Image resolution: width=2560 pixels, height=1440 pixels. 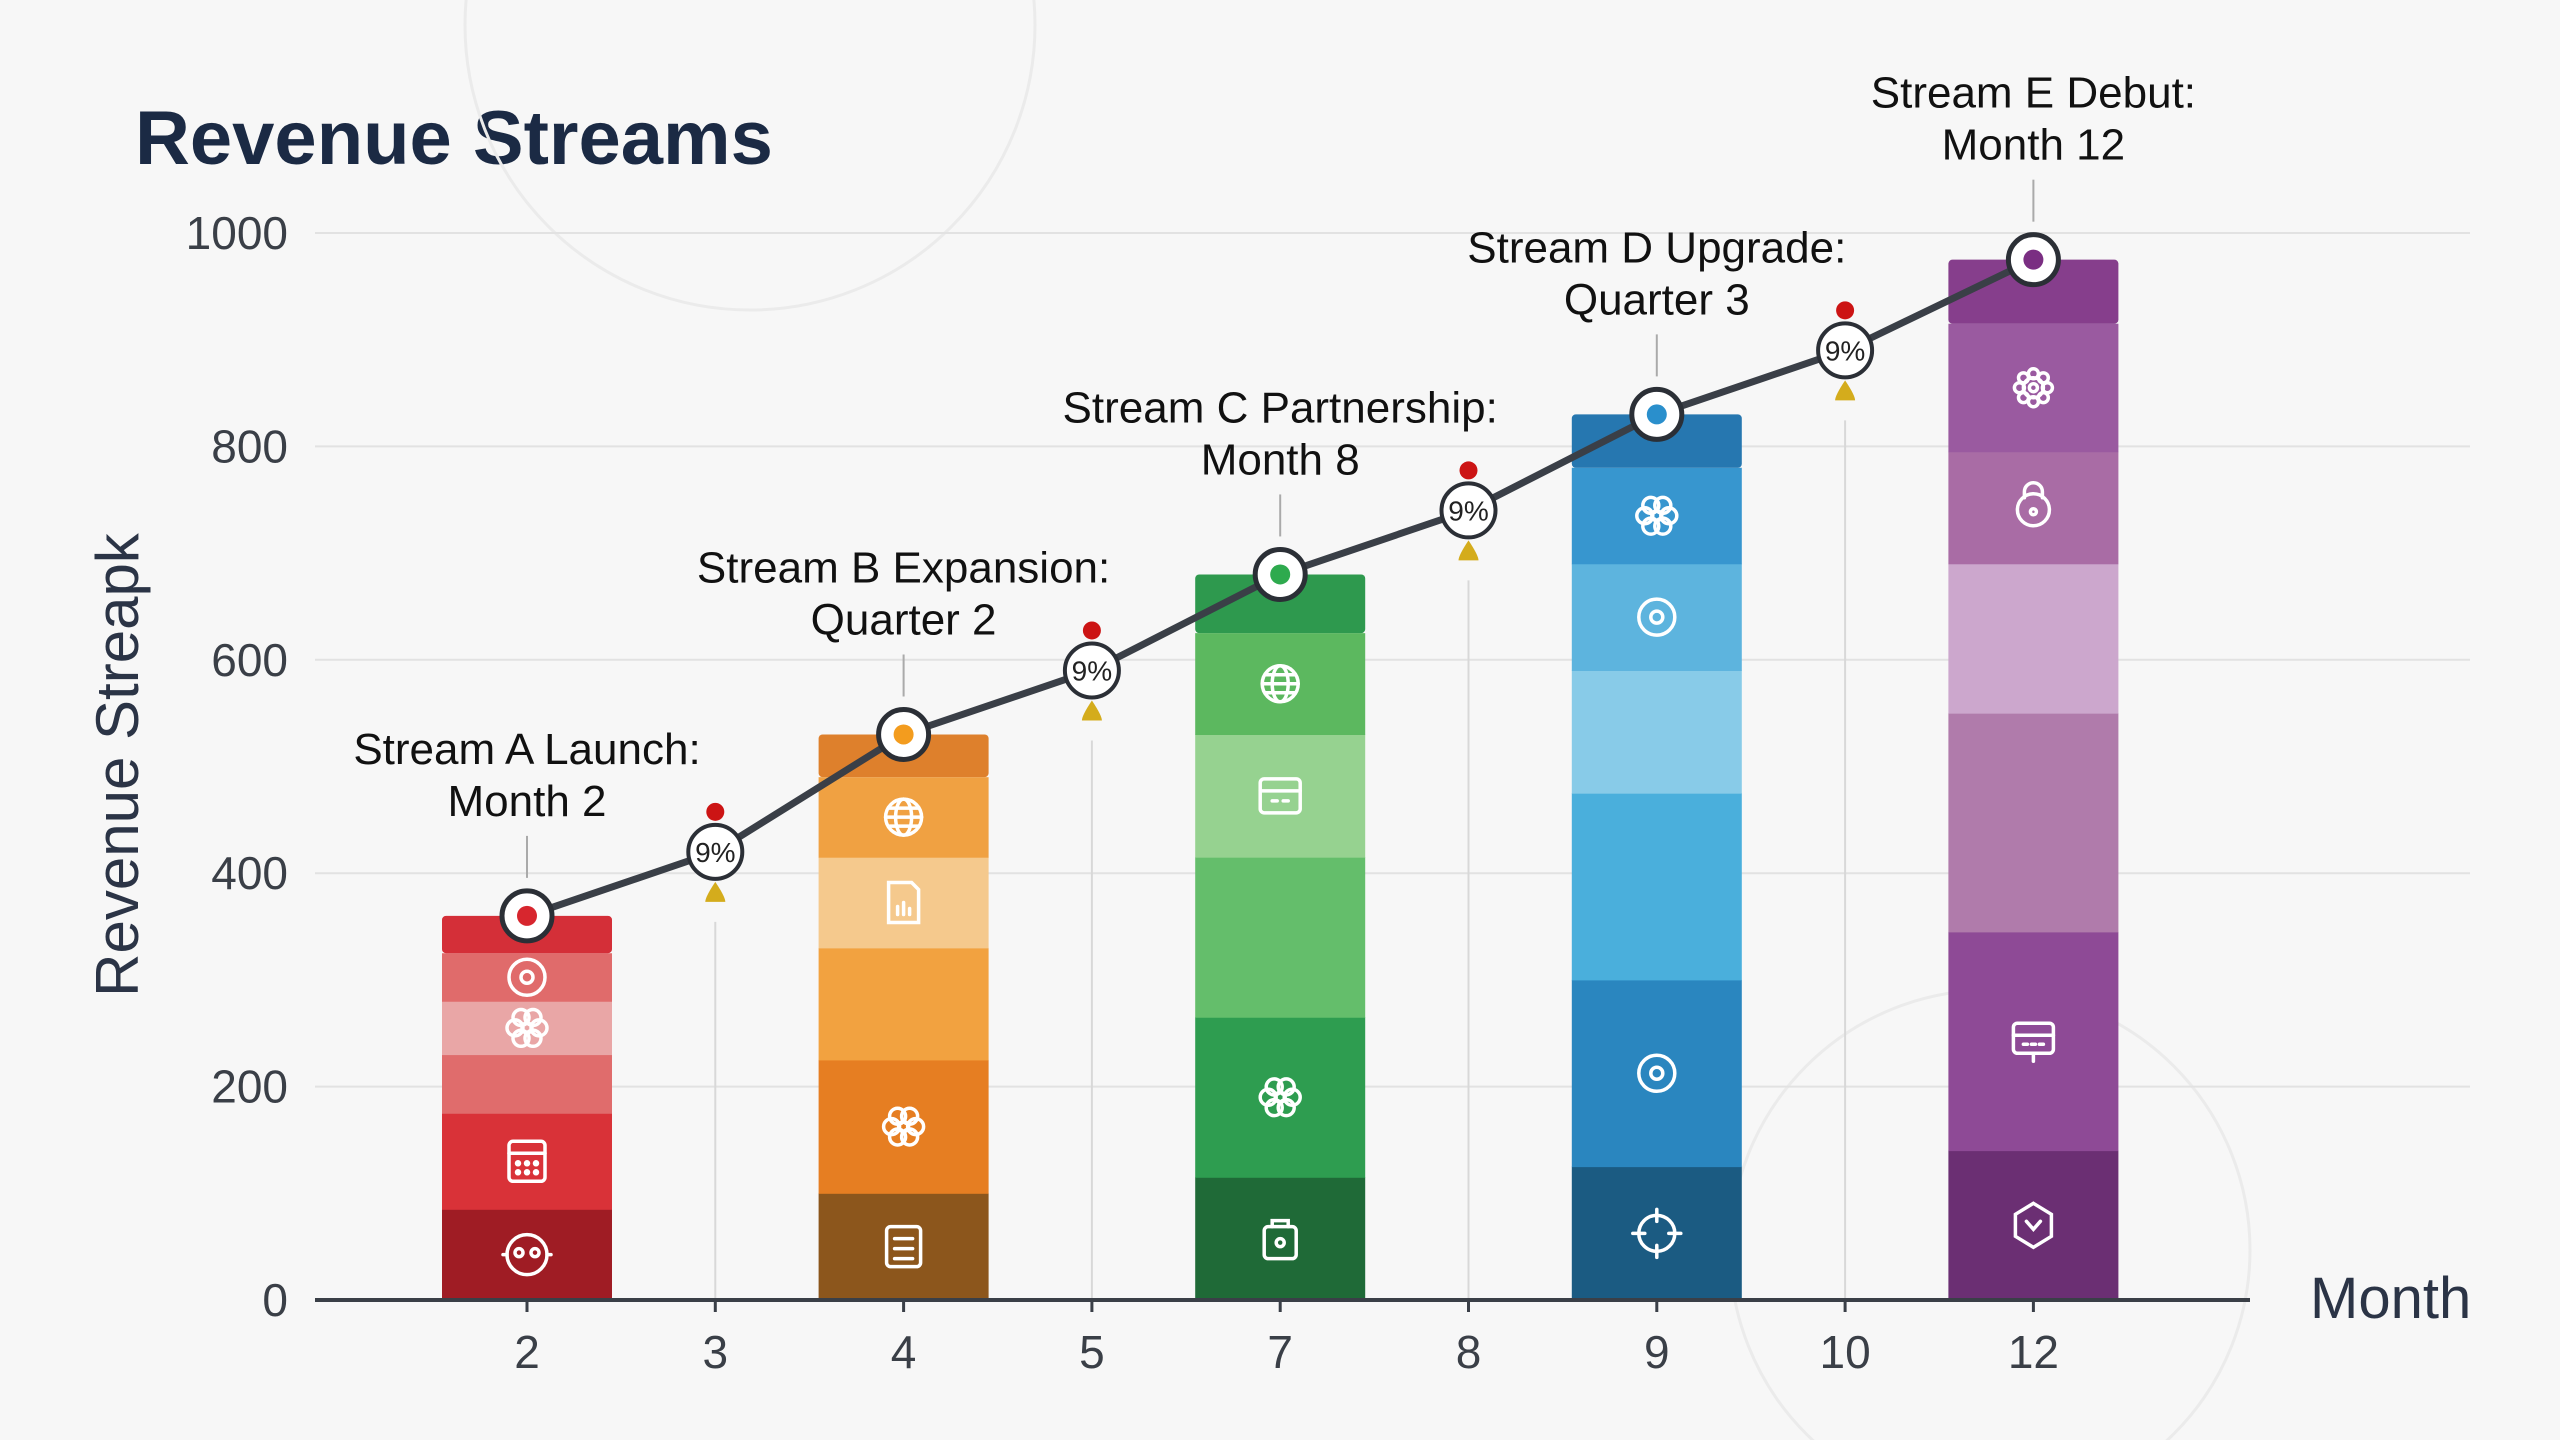 What do you see at coordinates (249, 873) in the screenshot?
I see `y-tick-label: 400` at bounding box center [249, 873].